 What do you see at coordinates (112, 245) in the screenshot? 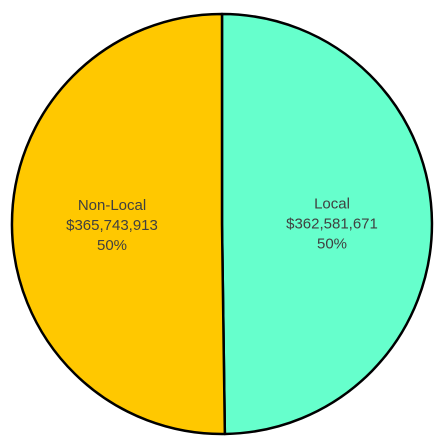
I see `pie-label-percent-non-local: 50%` at bounding box center [112, 245].